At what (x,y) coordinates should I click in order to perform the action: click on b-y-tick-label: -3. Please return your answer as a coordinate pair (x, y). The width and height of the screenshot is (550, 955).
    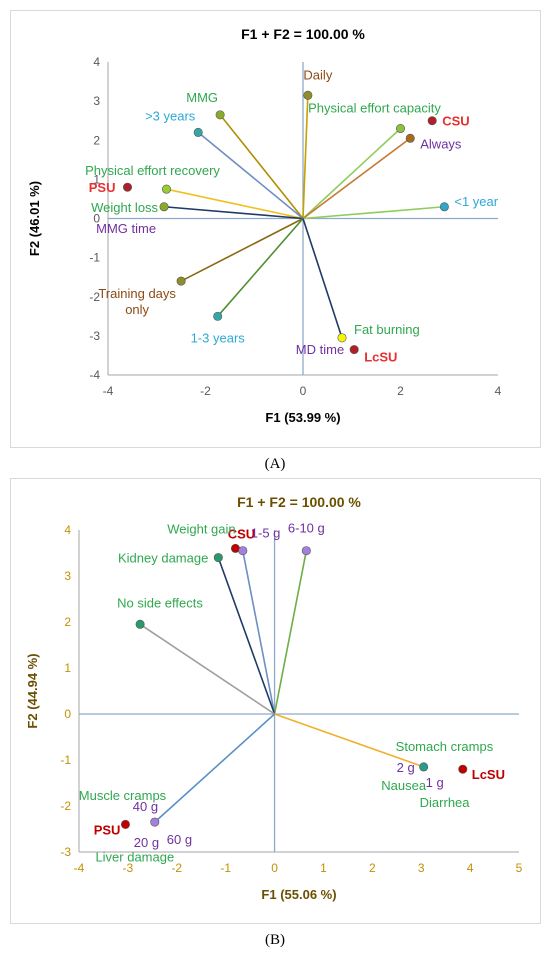
    Looking at the image, I should click on (65, 852).